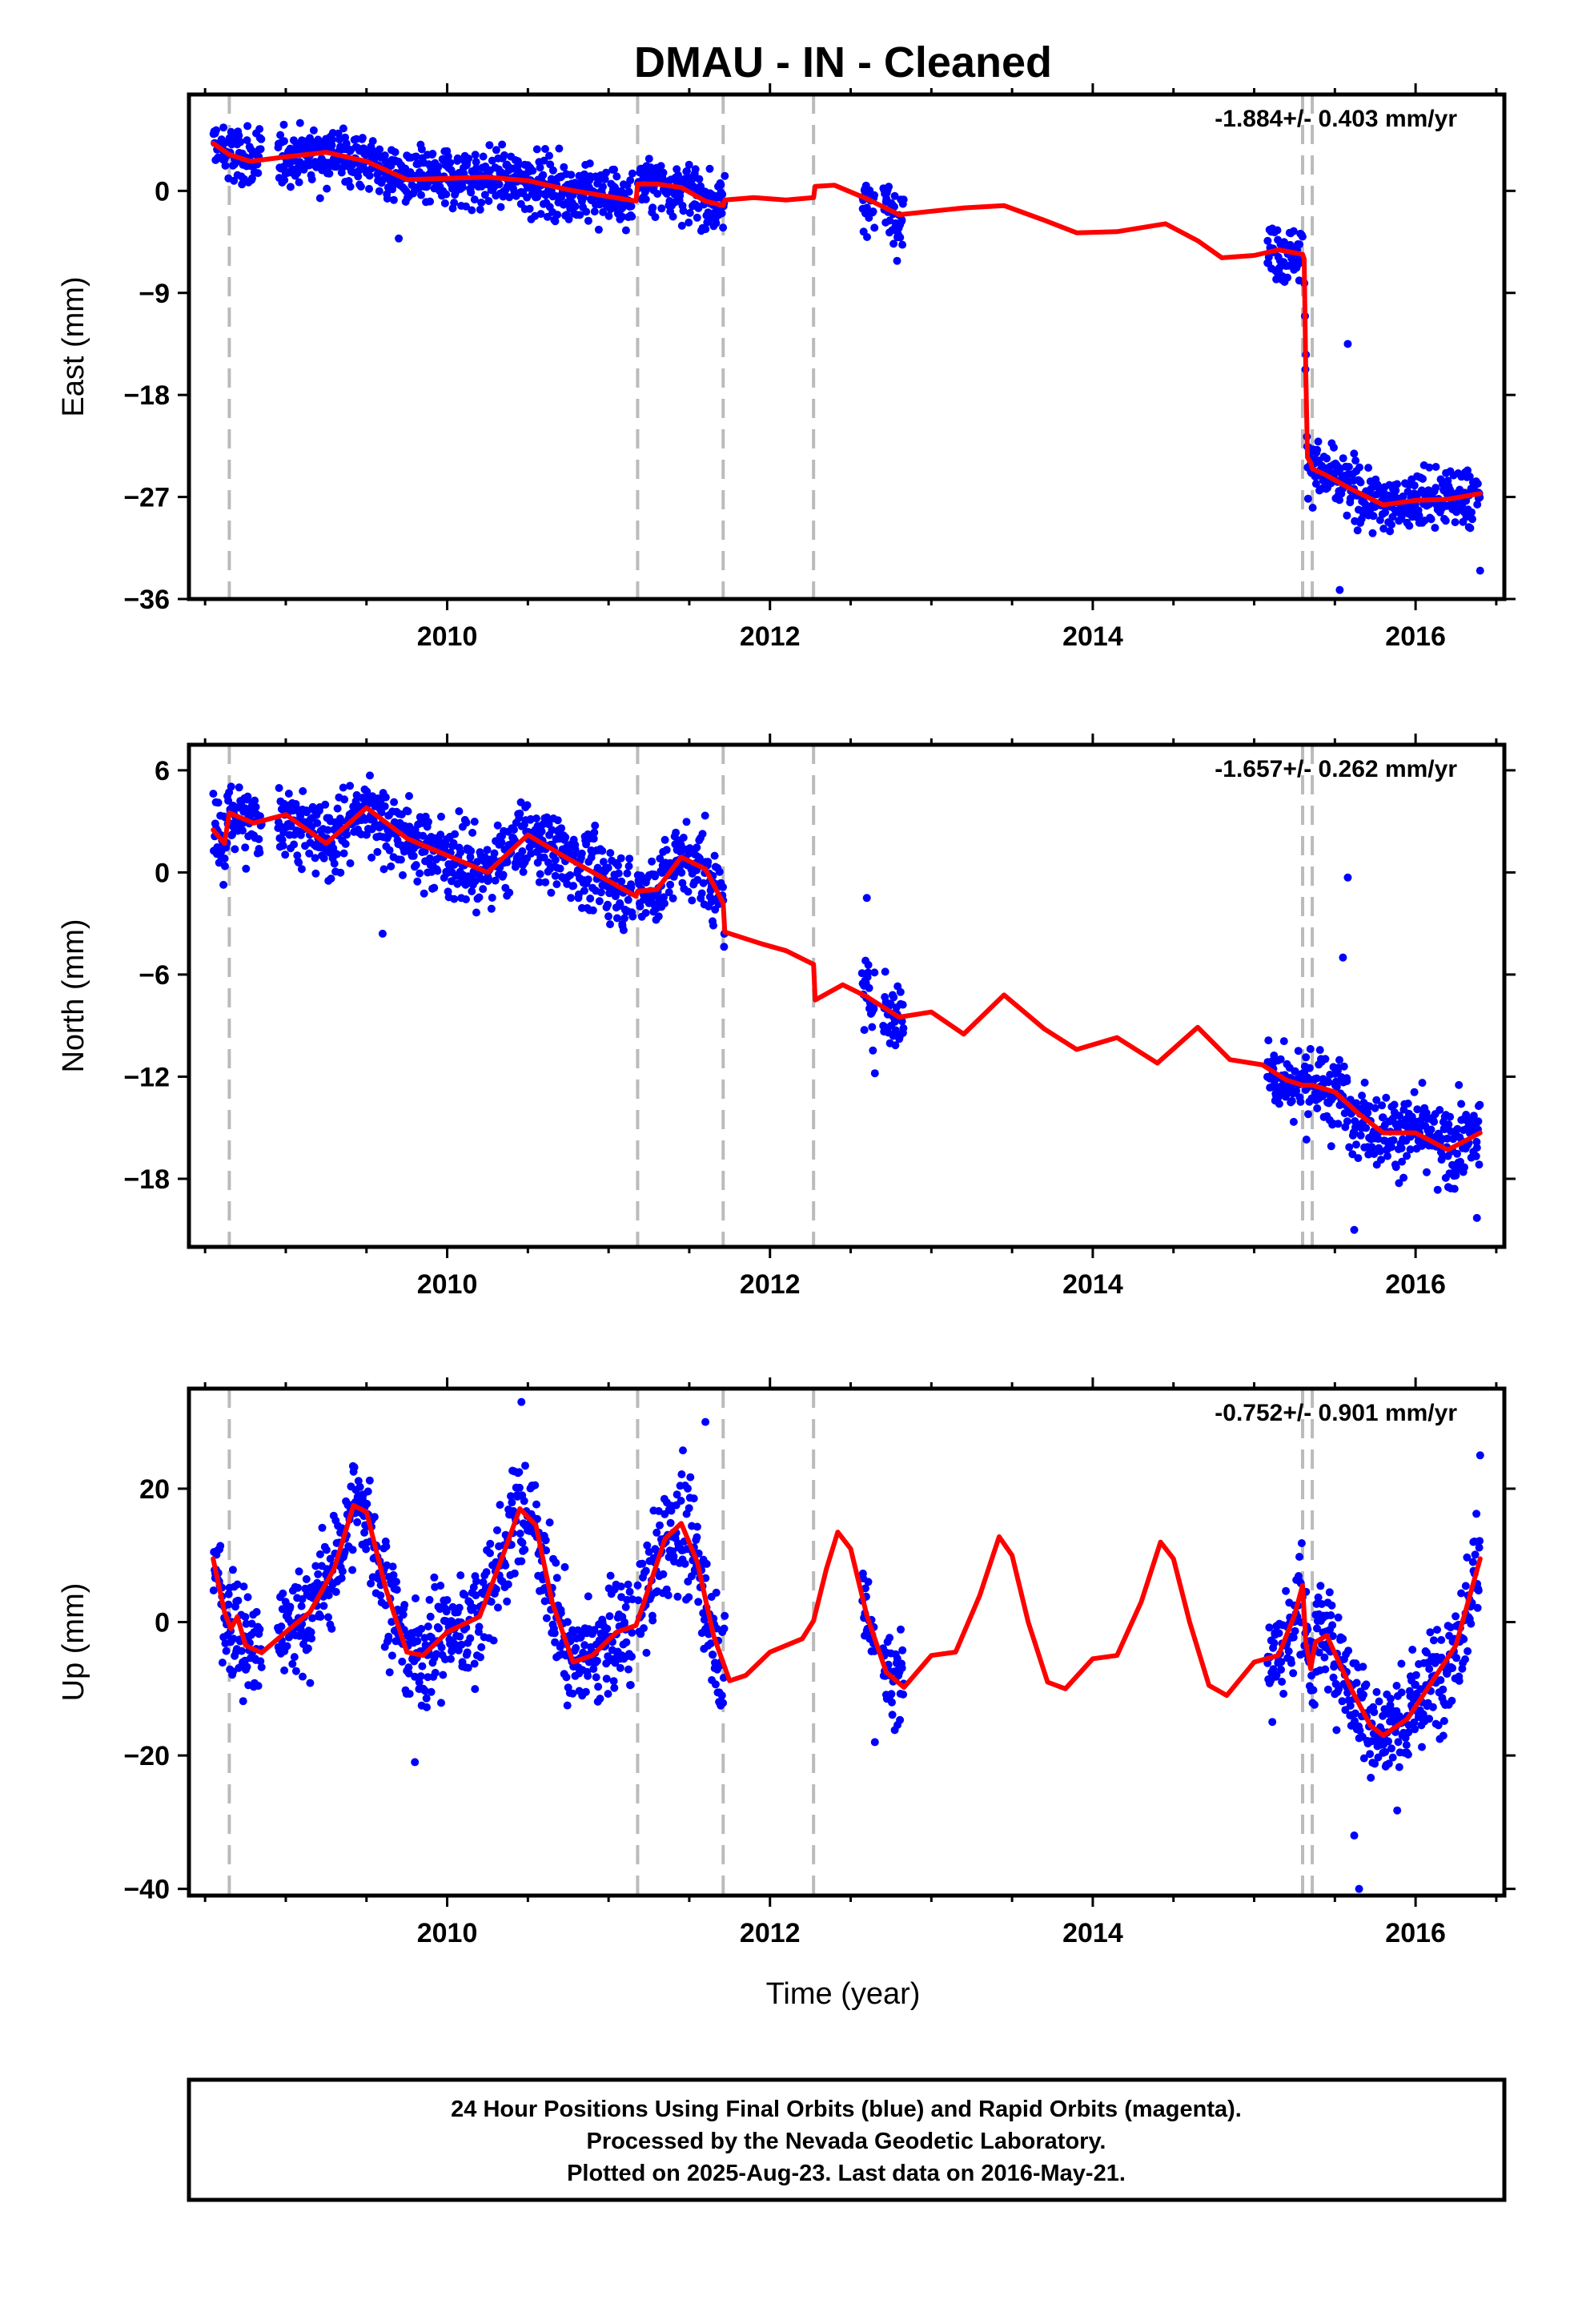 The image size is (1582, 2324). I want to click on x-tick-label: 2012, so click(770, 1933).